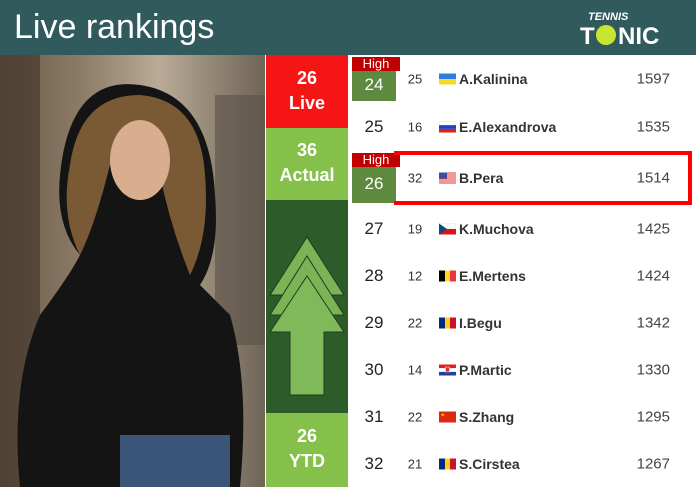  What do you see at coordinates (522, 463) in the screenshot?
I see `table-row: 32 21 S.Cirstea 1267` at bounding box center [522, 463].